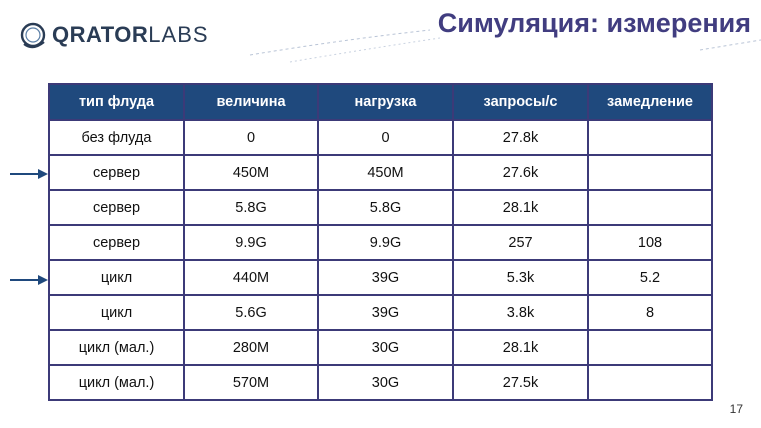 The height and width of the screenshot is (428, 761). I want to click on page-number: 17, so click(736, 409).